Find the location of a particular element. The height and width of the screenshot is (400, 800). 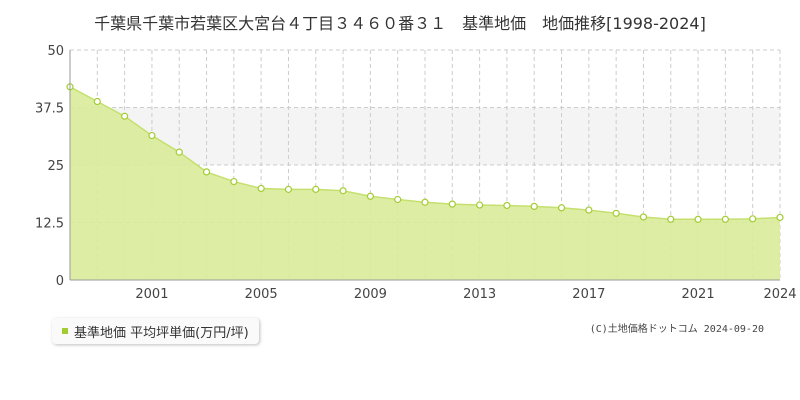

x-tick-labels: 2001 2005 2009 2013 2017 2021 2024 is located at coordinates (465, 294).